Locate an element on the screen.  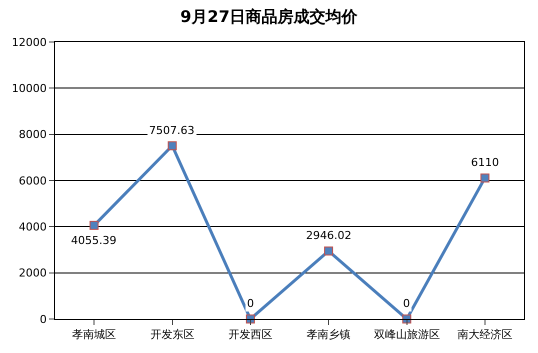
x-tick-label: 开发西区 is located at coordinates (250, 335).